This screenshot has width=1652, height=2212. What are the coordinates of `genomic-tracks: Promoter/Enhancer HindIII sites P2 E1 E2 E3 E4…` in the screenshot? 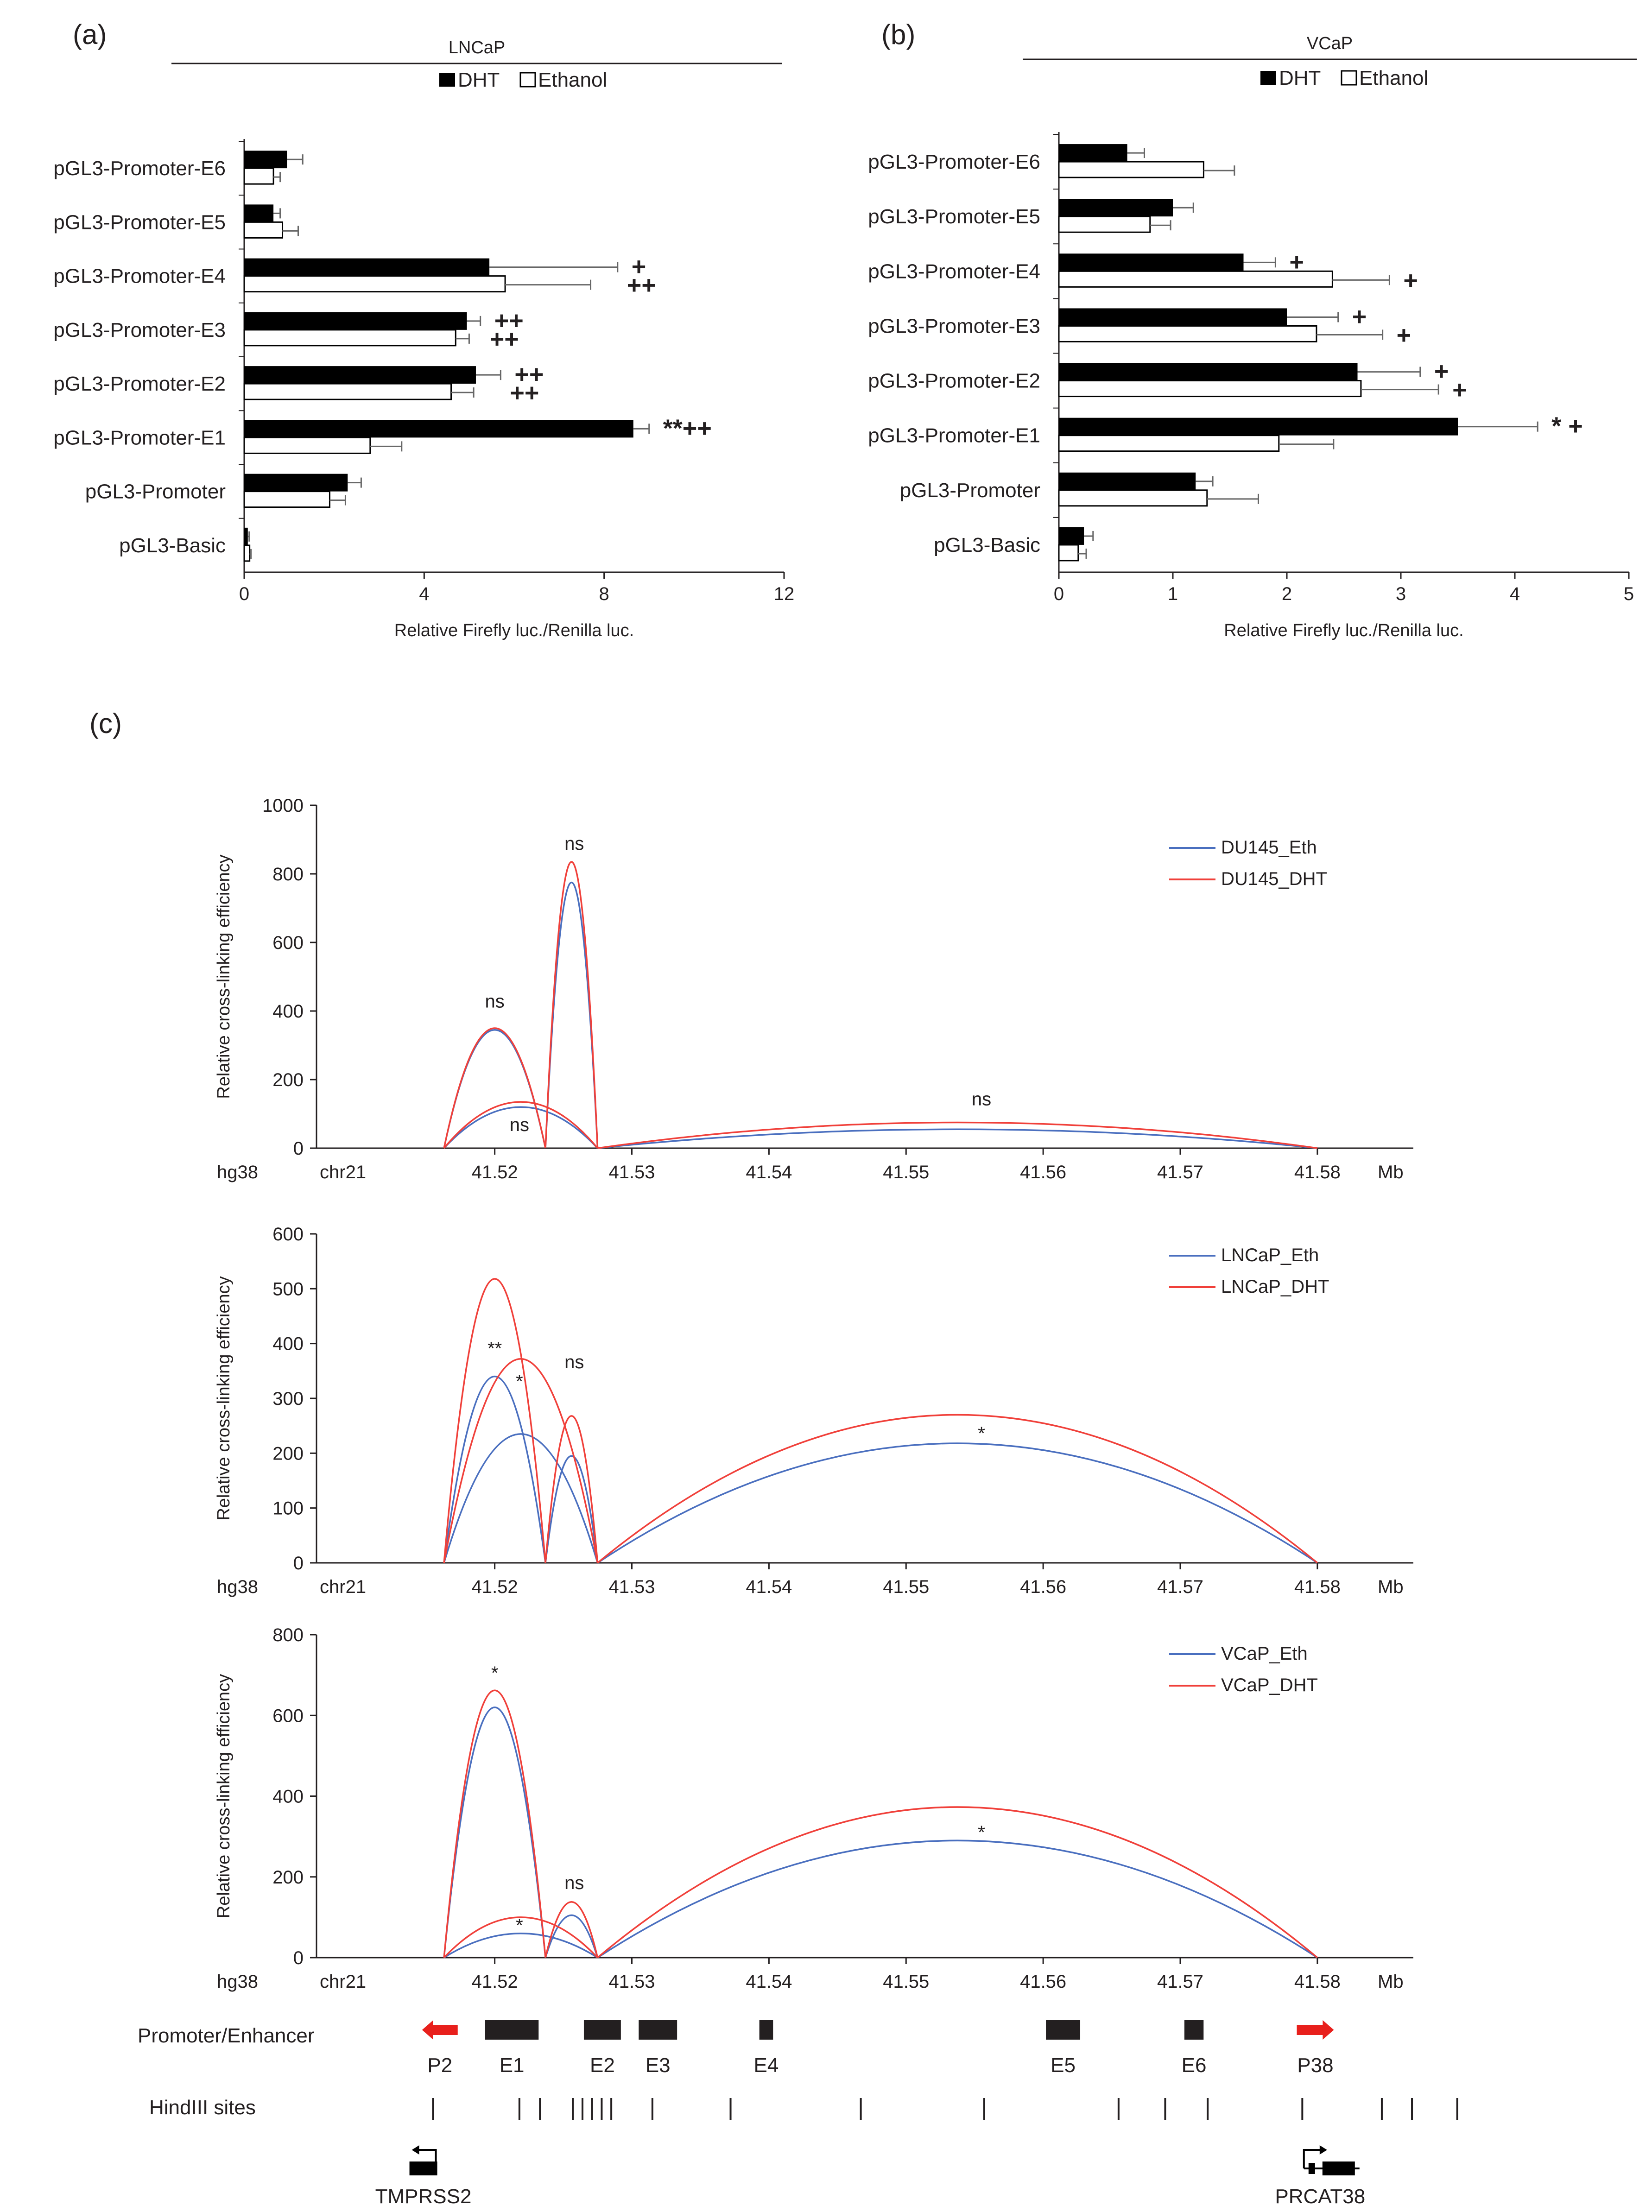 It's located at (798, 2114).